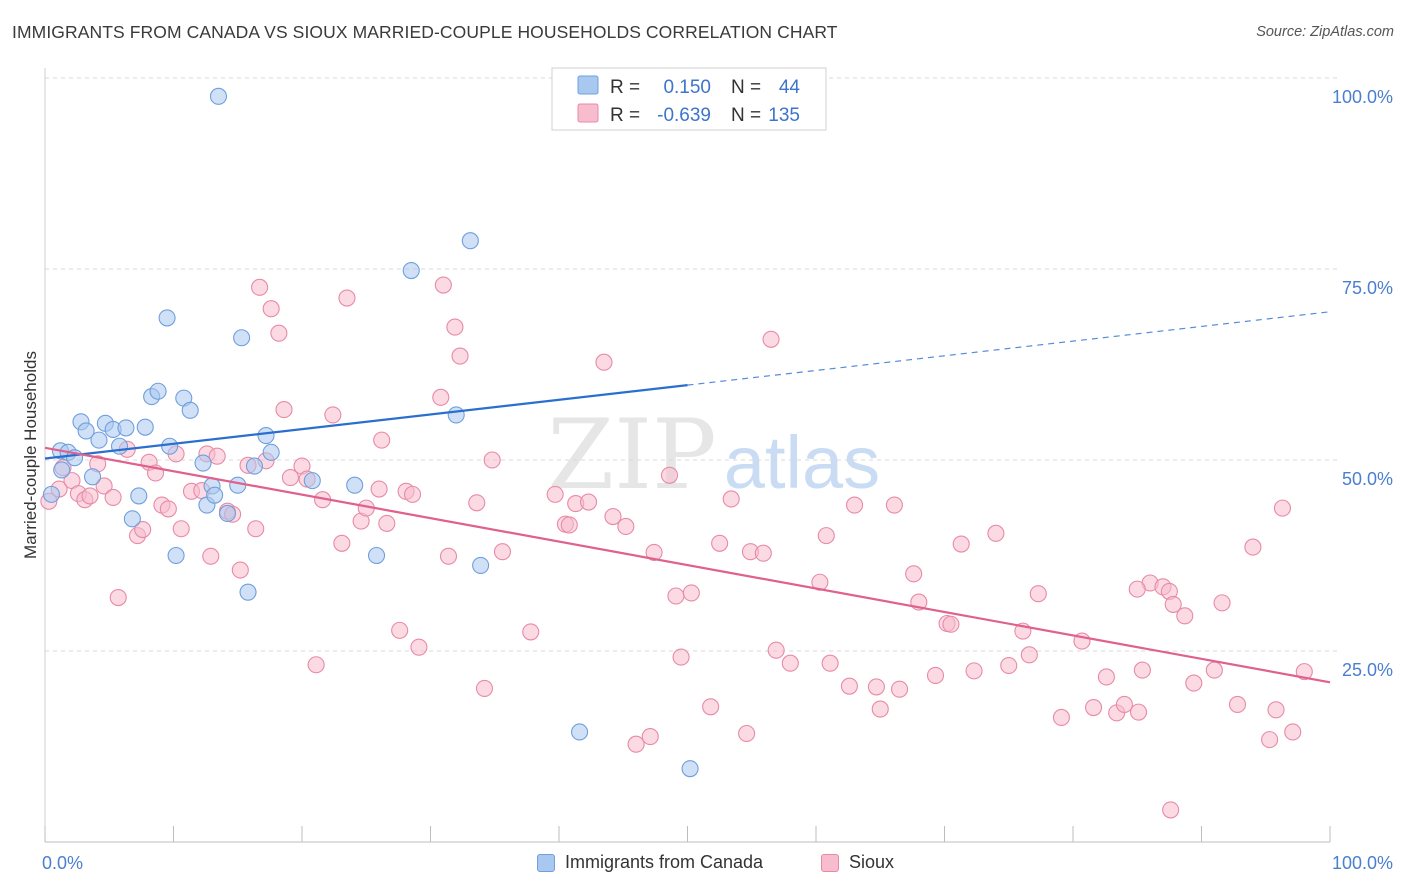  I want to click on y-axis-label: Married-couple Households, so click(30, 455).